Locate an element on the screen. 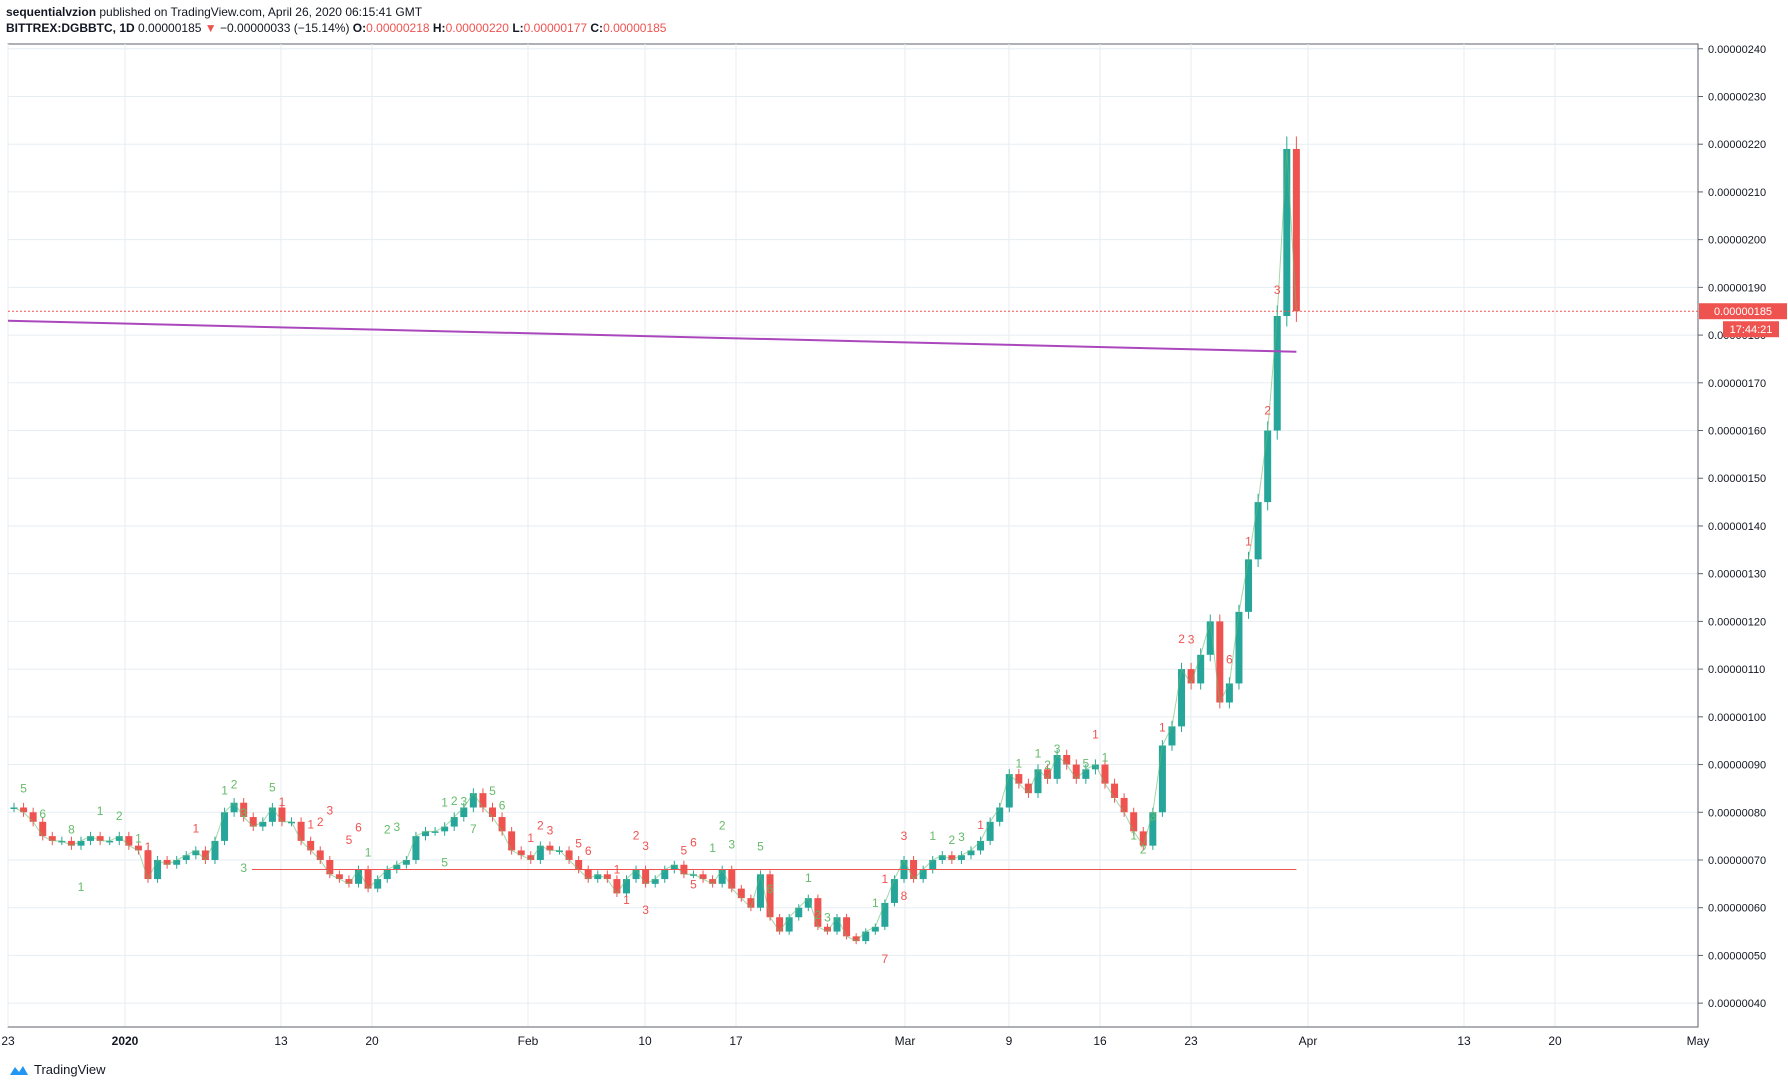 The height and width of the screenshot is (1091, 1788). y-tick-label: 0.00000040 is located at coordinates (1737, 1004).